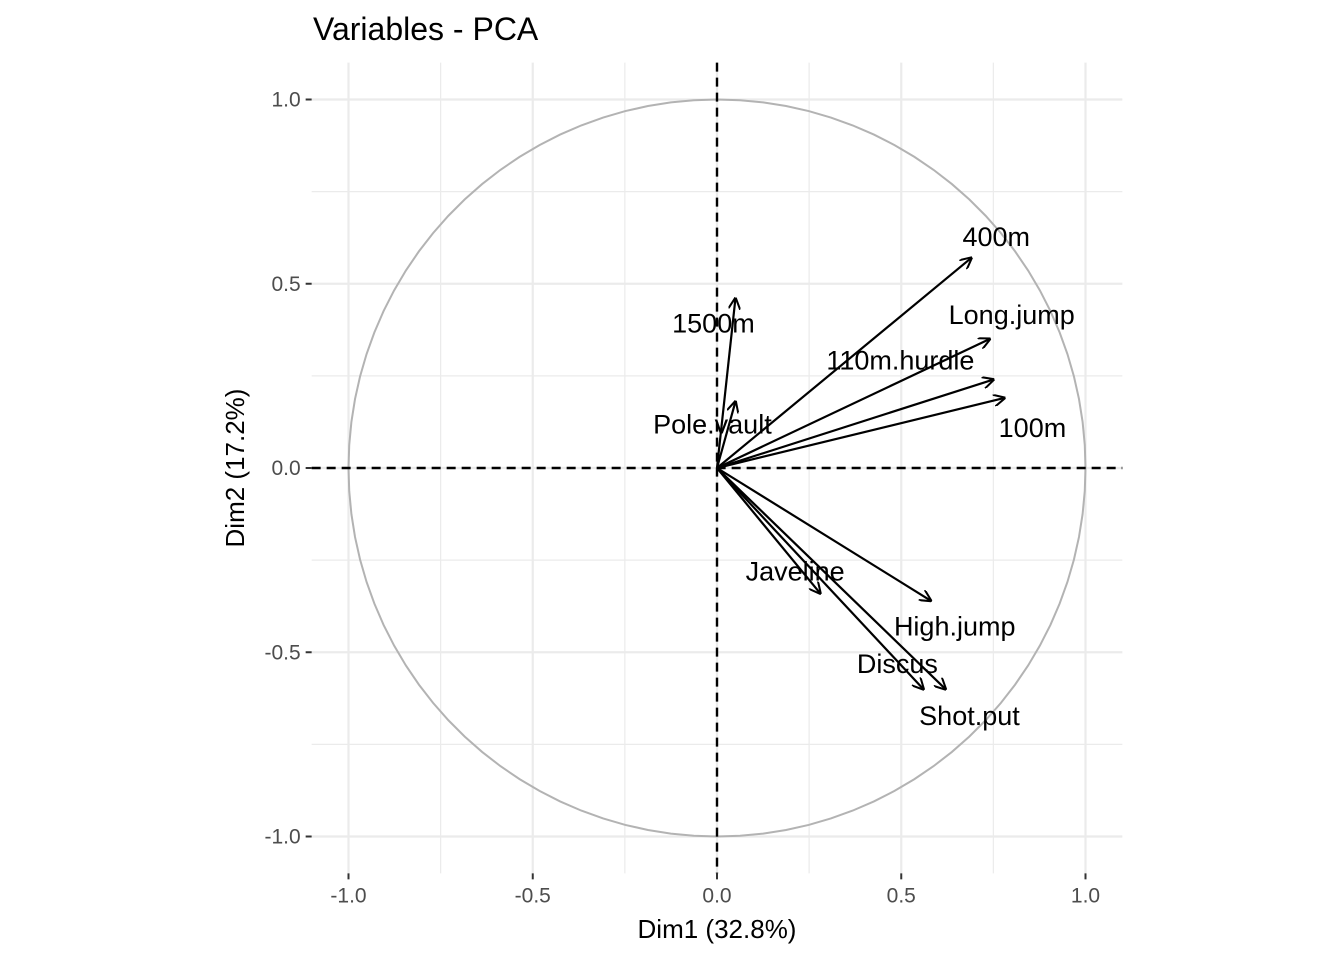  I want to click on y-tick-label: -1.0, so click(282, 837).